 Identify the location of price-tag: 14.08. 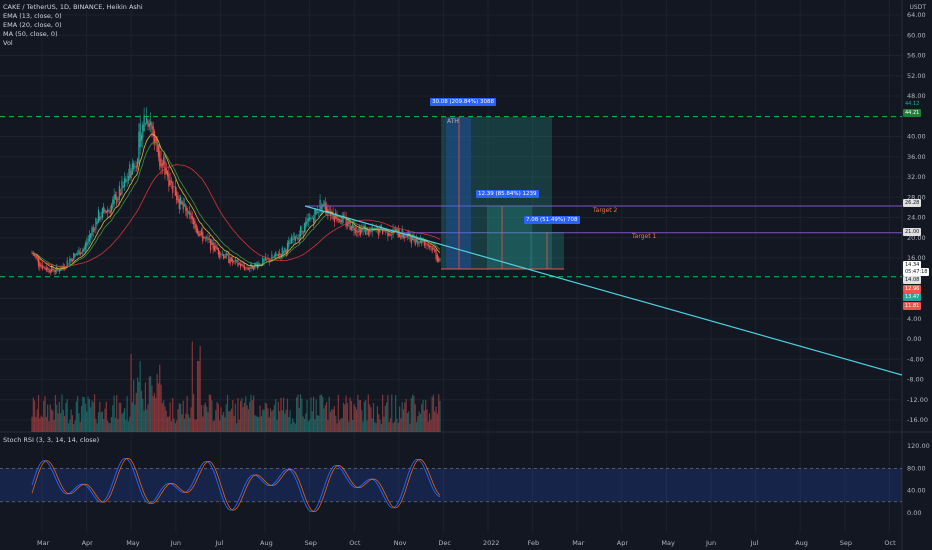
(912, 280).